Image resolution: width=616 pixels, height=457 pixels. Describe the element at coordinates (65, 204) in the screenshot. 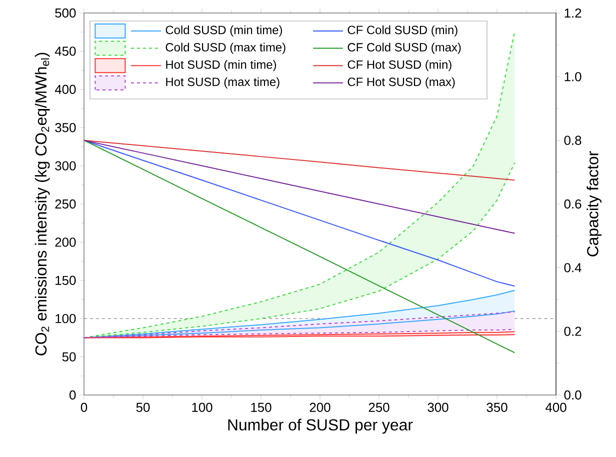

I see `y-tick-label: 250` at that location.